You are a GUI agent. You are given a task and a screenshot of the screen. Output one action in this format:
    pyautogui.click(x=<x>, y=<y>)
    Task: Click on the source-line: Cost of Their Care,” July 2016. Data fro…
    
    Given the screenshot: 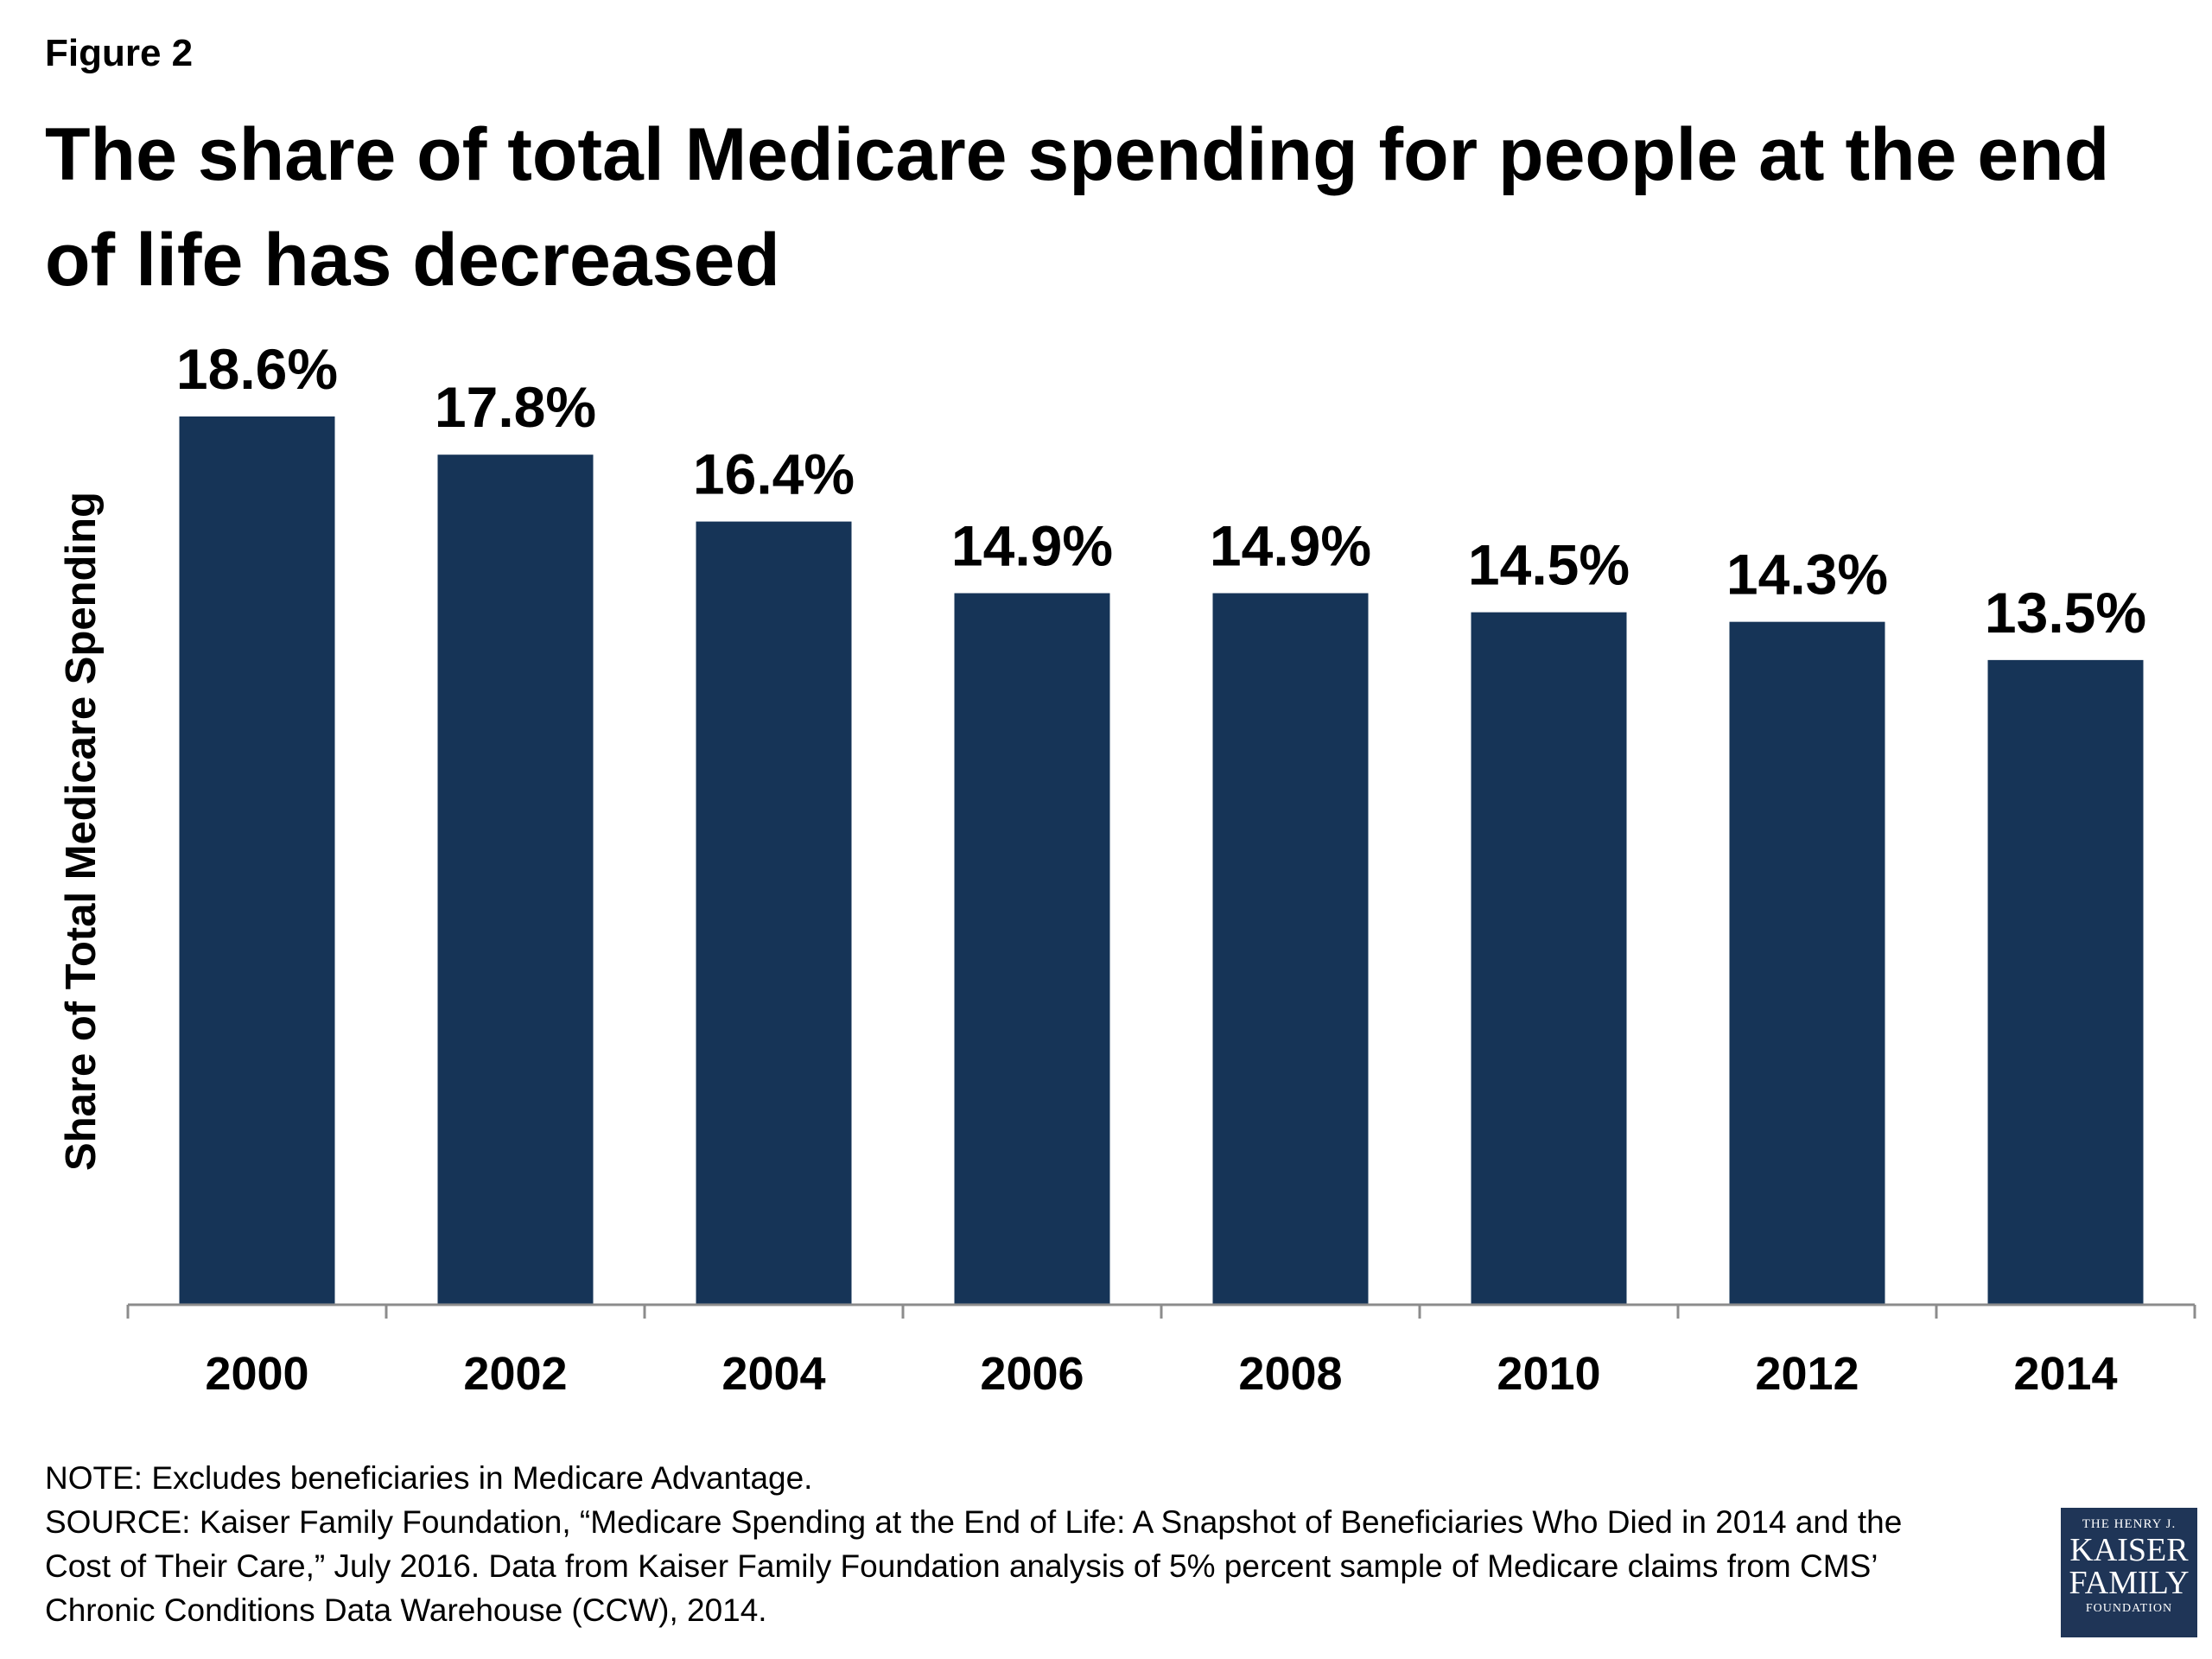 What is the action you would take?
    pyautogui.click(x=961, y=1566)
    